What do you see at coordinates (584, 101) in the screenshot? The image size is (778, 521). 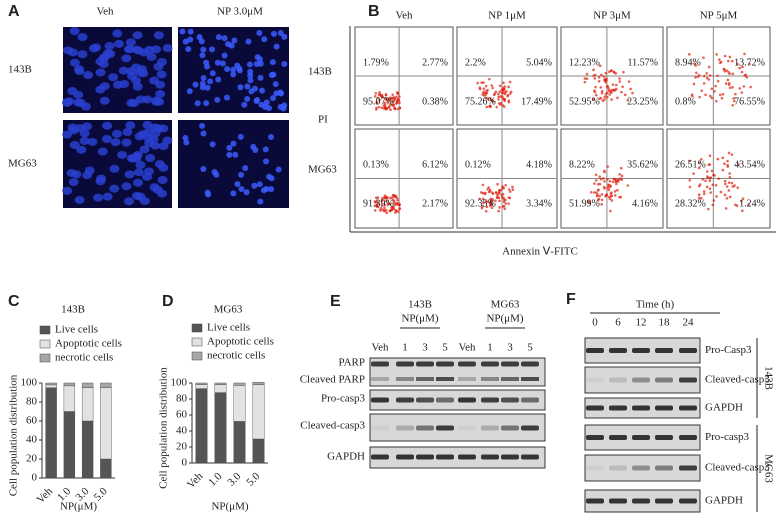 I see `quadrant-percent: 52.95%` at bounding box center [584, 101].